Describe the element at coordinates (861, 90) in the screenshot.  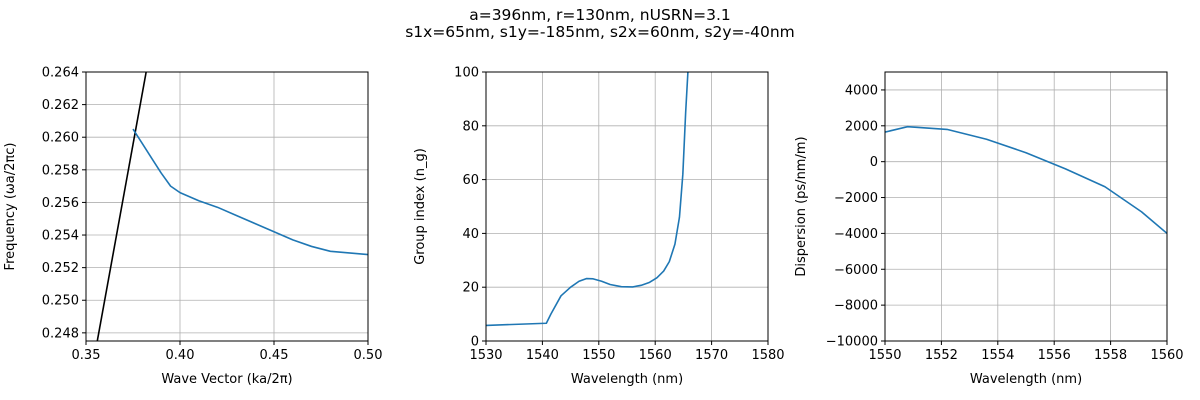
I see `y-tick-label: 4000` at that location.